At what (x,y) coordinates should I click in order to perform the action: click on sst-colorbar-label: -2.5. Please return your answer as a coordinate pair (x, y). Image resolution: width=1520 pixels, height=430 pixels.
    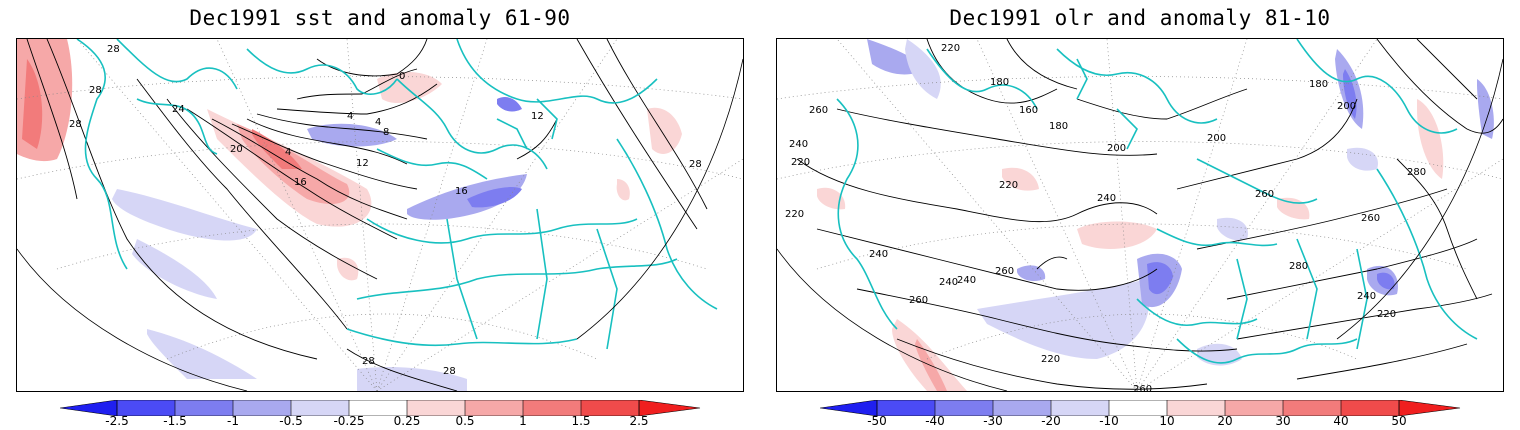
    Looking at the image, I should click on (117, 421).